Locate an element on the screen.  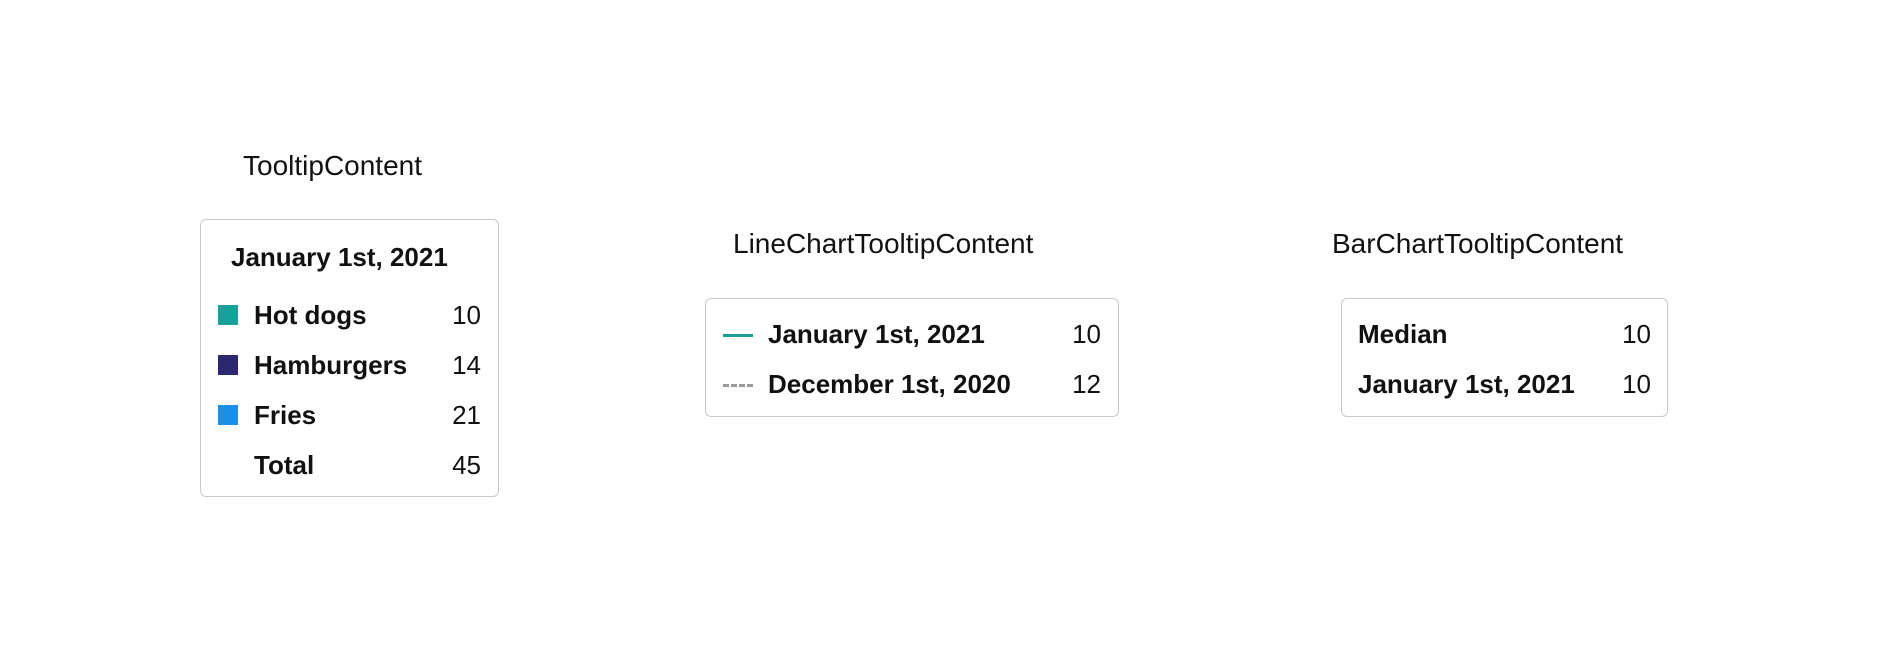
bar-tooltip-row-date: January 1st, 2021 10 is located at coordinates (1504, 384).